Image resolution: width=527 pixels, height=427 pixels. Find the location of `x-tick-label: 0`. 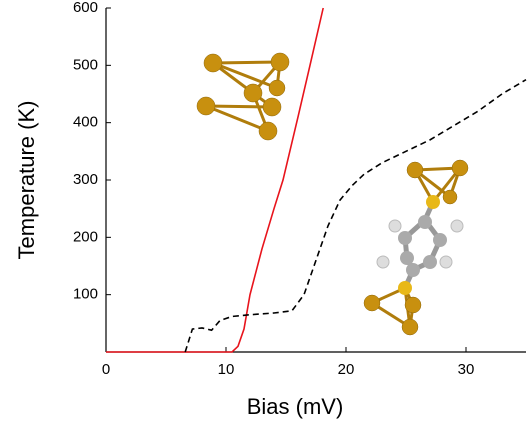

x-tick-label: 0 is located at coordinates (106, 369).